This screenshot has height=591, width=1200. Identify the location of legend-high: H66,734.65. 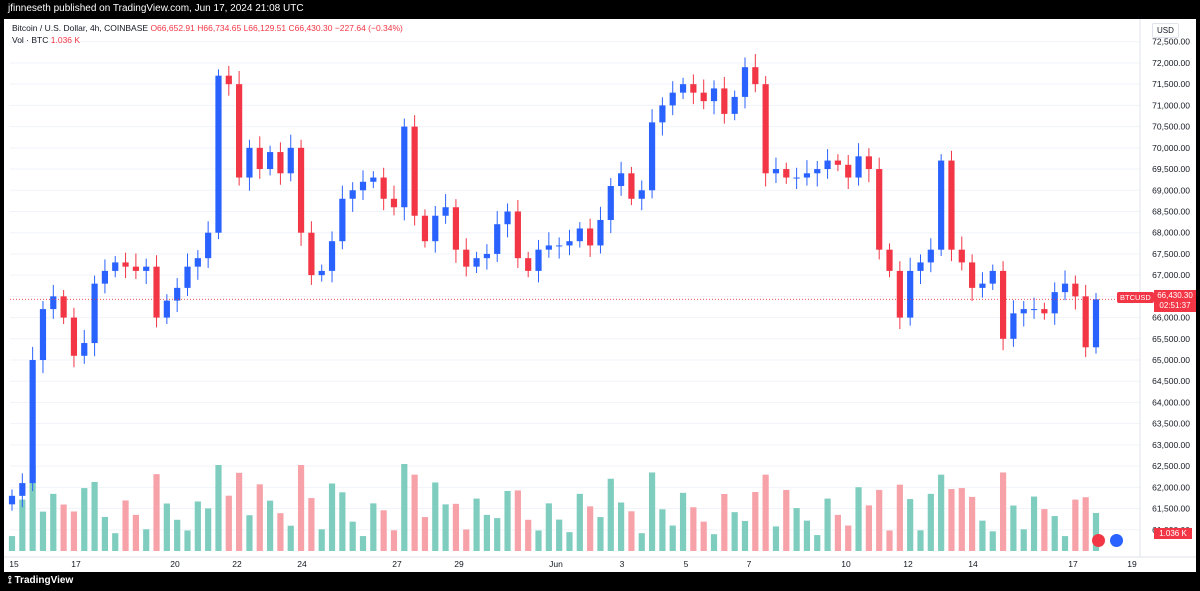
(219, 28).